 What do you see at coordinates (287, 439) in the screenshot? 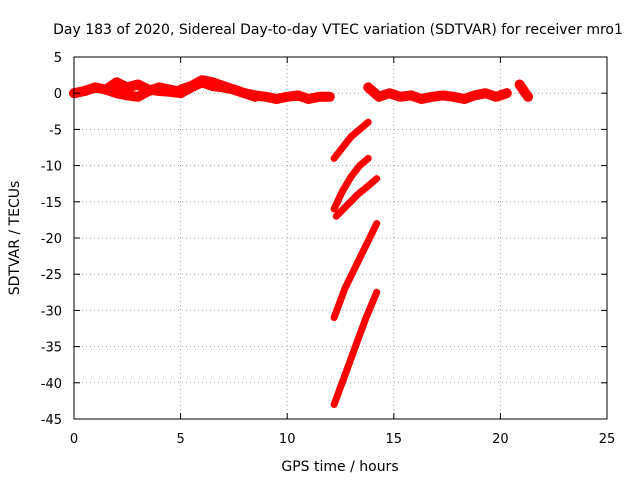
I see `x-tick-label: 10` at bounding box center [287, 439].